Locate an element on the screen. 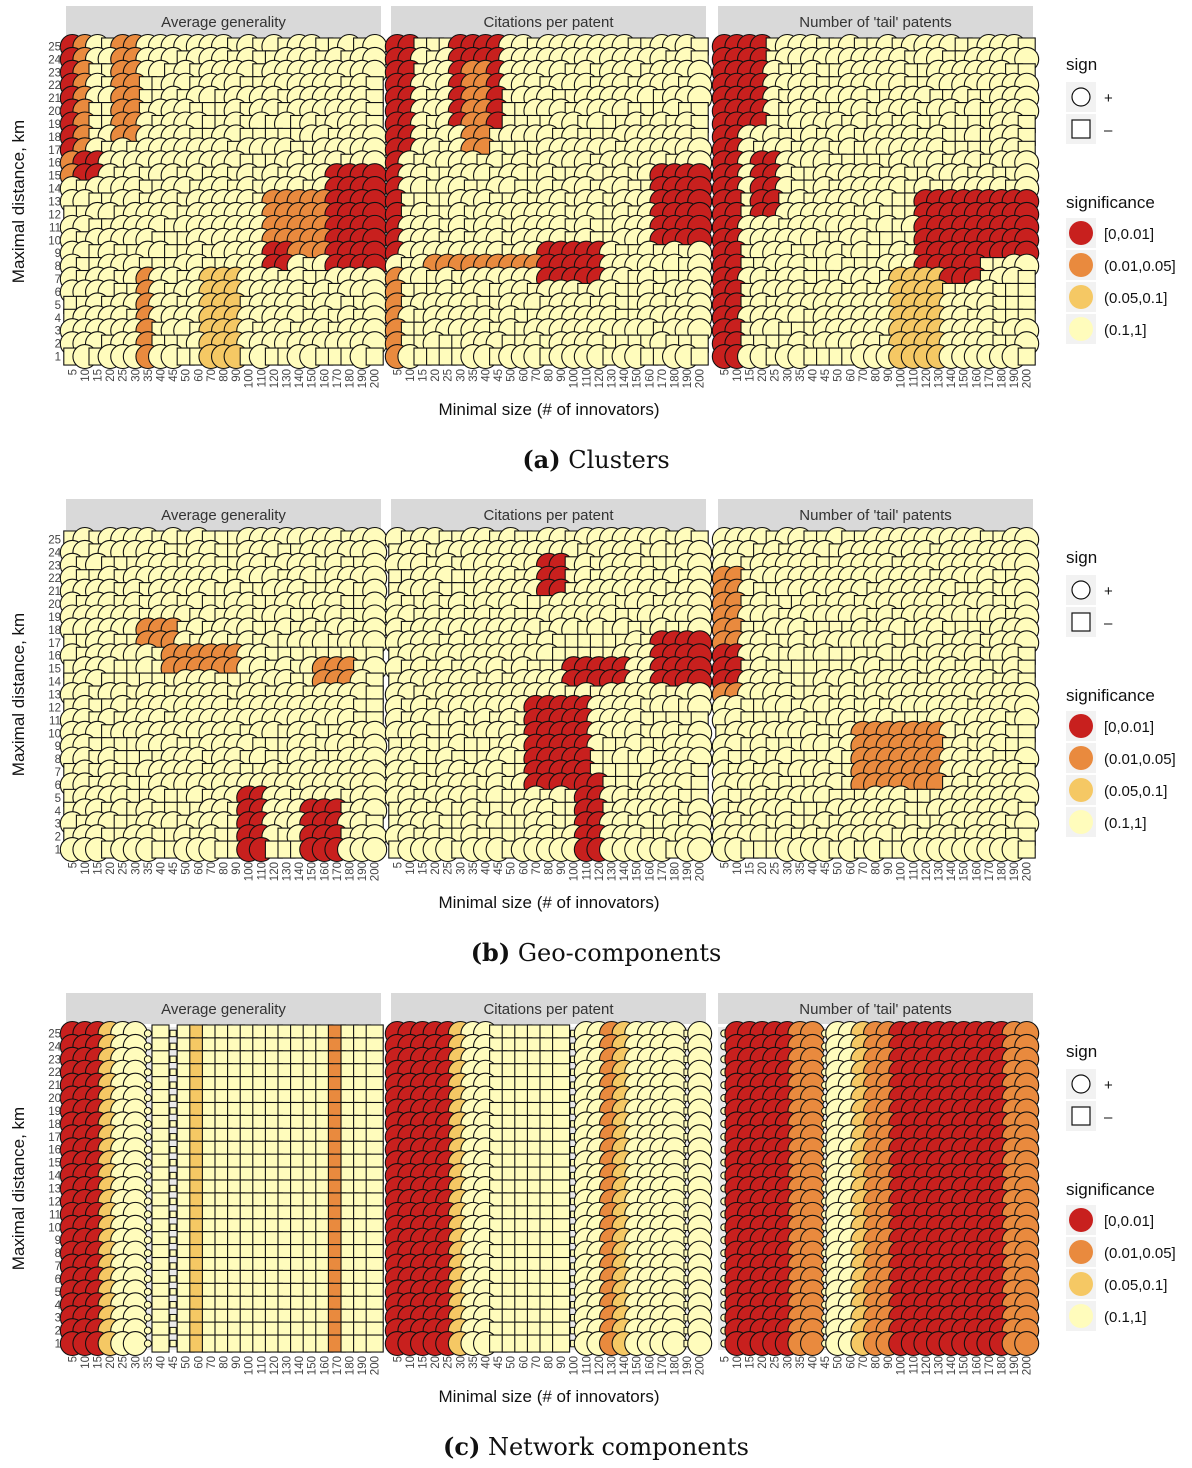  legend-sign-label: + is located at coordinates (1108, 98).